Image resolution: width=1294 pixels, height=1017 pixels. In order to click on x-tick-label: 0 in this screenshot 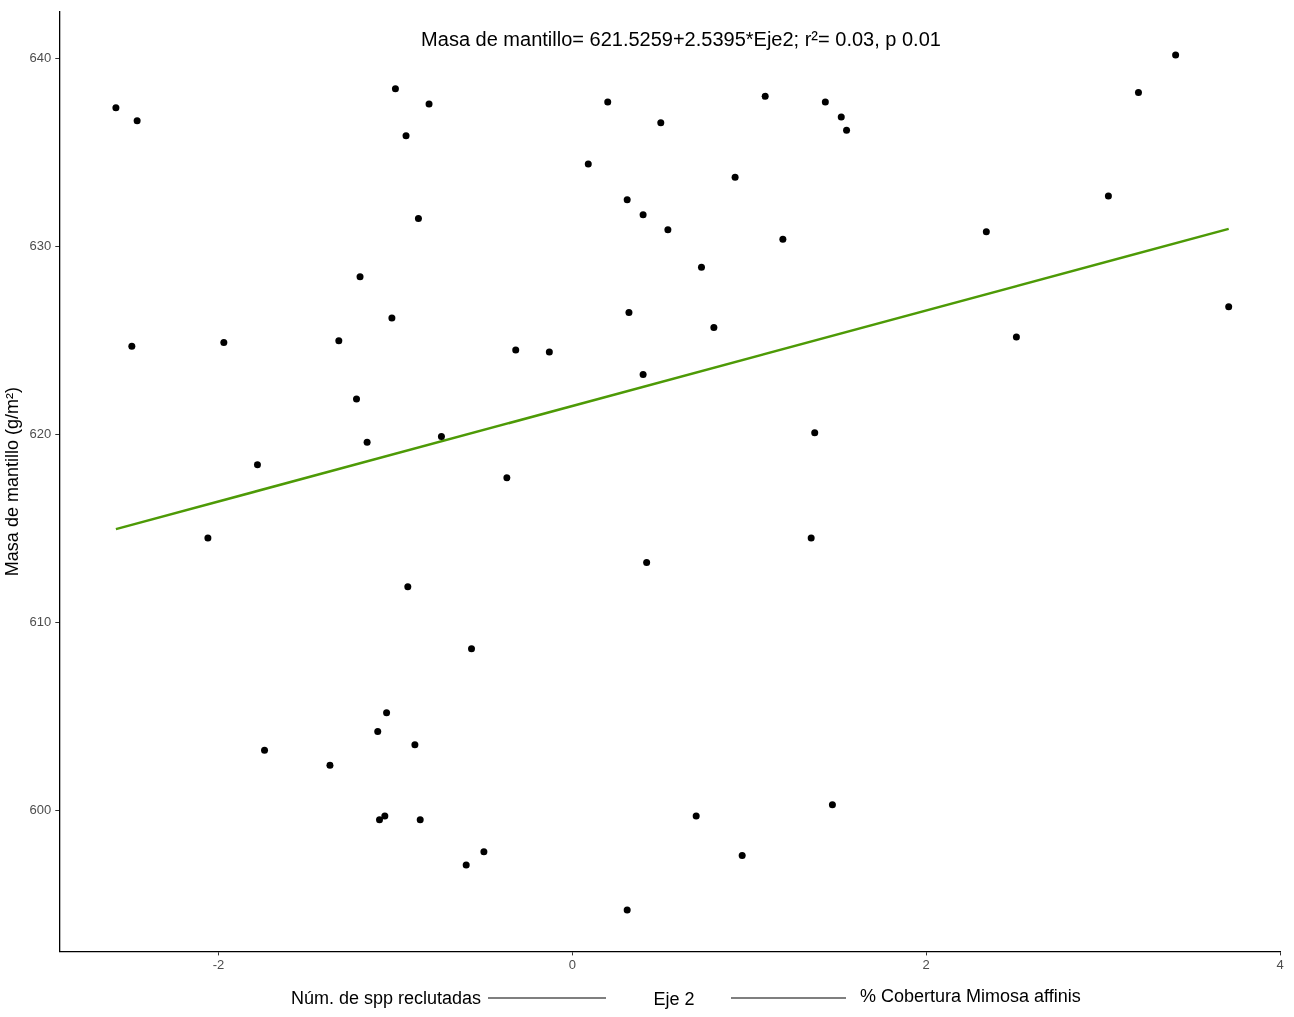, I will do `click(572, 964)`.